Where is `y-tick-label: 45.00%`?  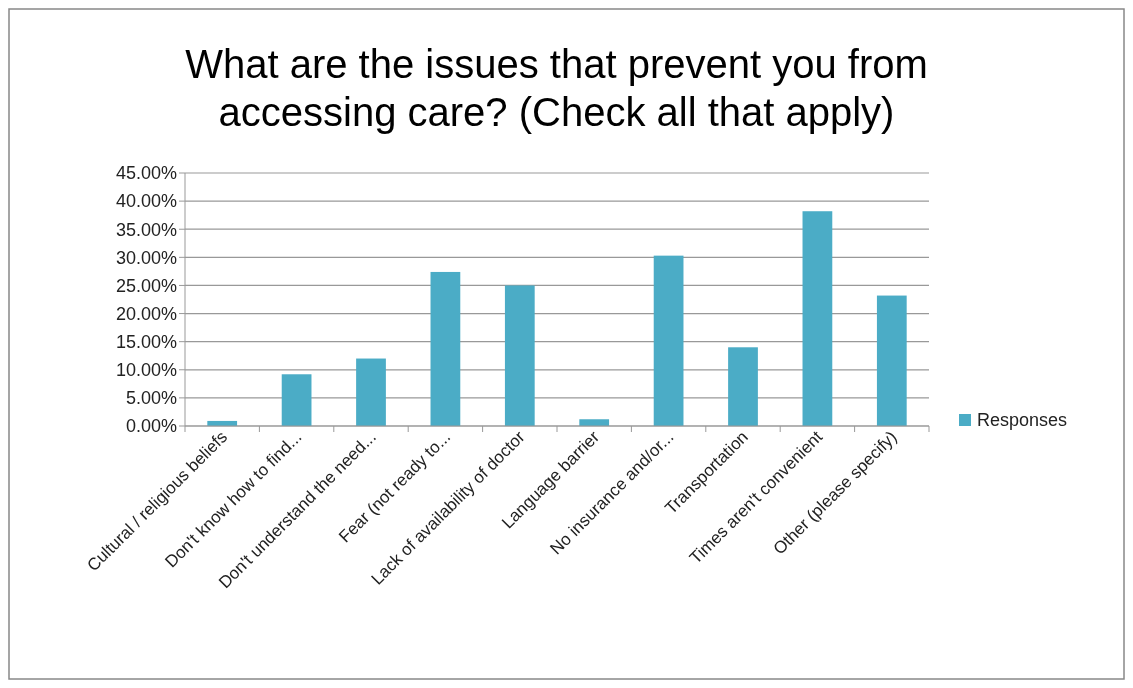
y-tick-label: 45.00% is located at coordinates (146, 173).